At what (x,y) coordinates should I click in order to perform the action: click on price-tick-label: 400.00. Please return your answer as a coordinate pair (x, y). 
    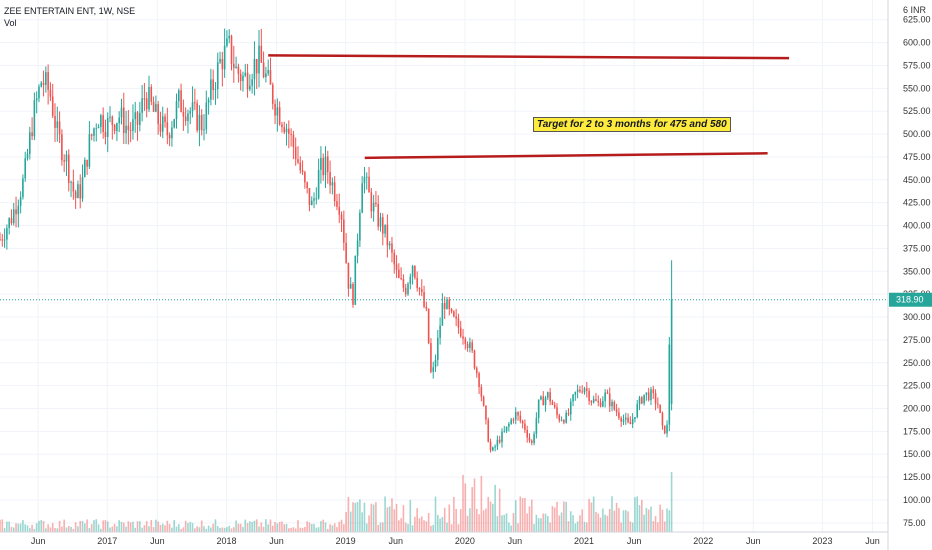
    Looking at the image, I should click on (917, 226).